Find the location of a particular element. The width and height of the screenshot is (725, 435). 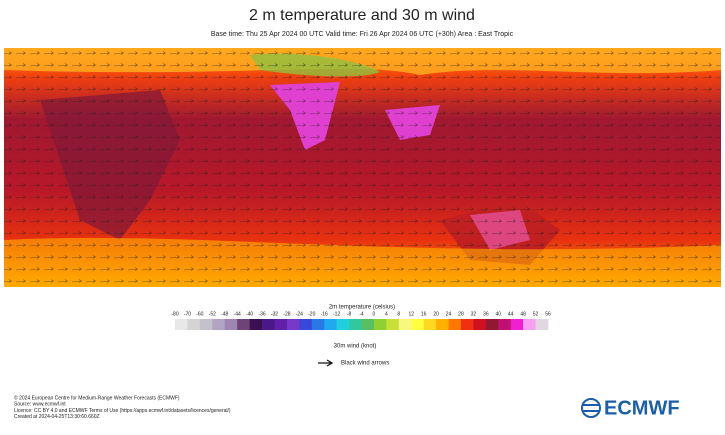

colorbar-tick-label: -52 is located at coordinates (212, 314).